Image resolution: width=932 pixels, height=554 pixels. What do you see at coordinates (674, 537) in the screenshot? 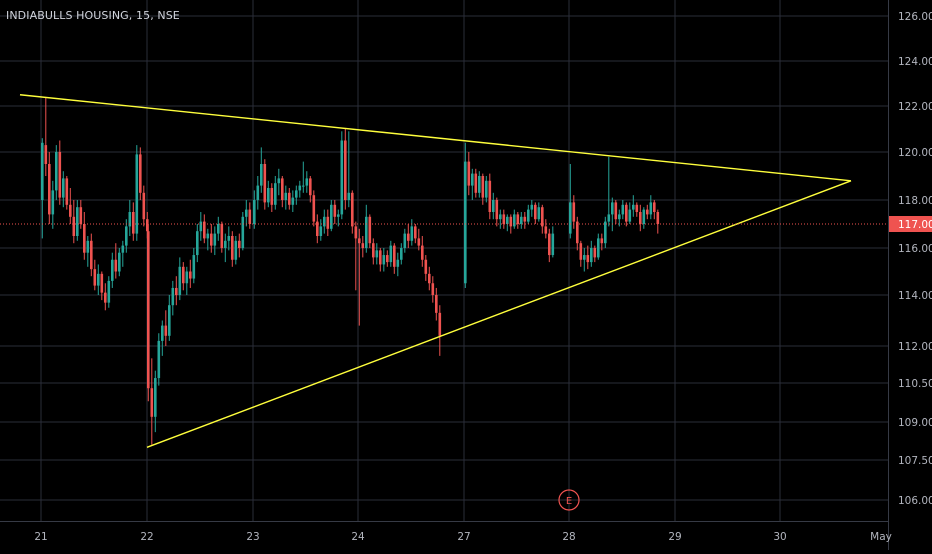
I see `x-tick-label-29: 29` at bounding box center [674, 537].